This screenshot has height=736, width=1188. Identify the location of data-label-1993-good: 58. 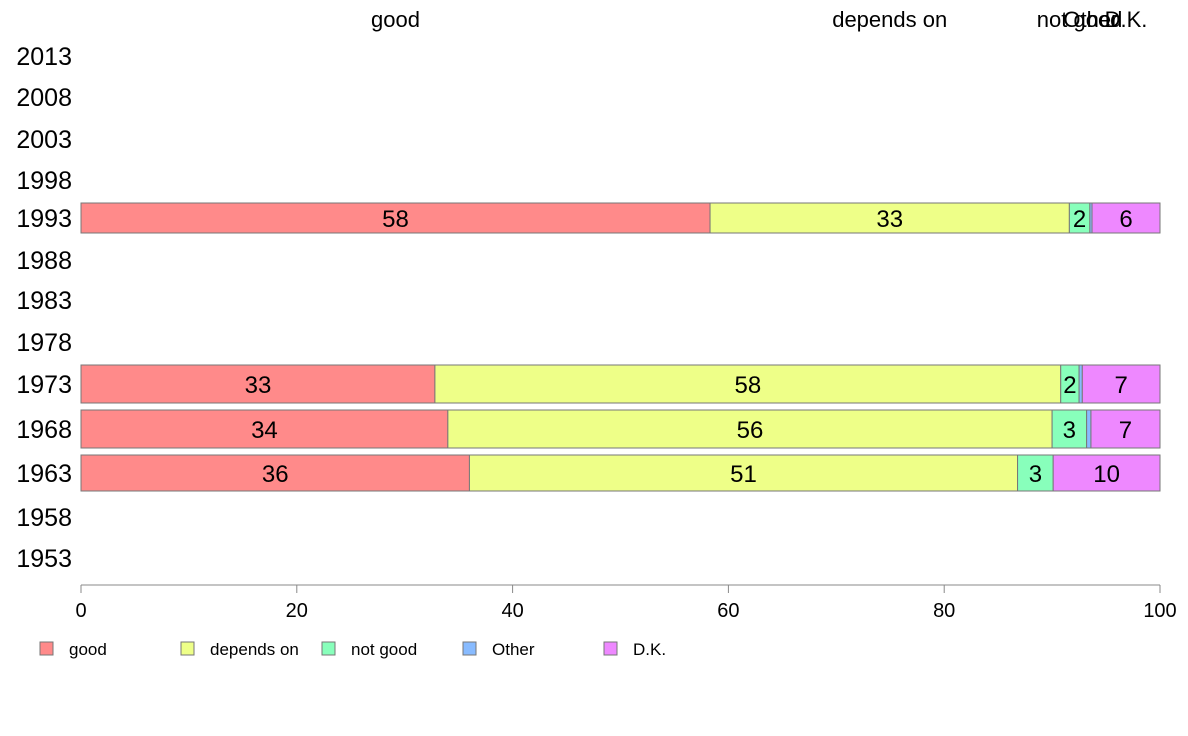
(395, 219).